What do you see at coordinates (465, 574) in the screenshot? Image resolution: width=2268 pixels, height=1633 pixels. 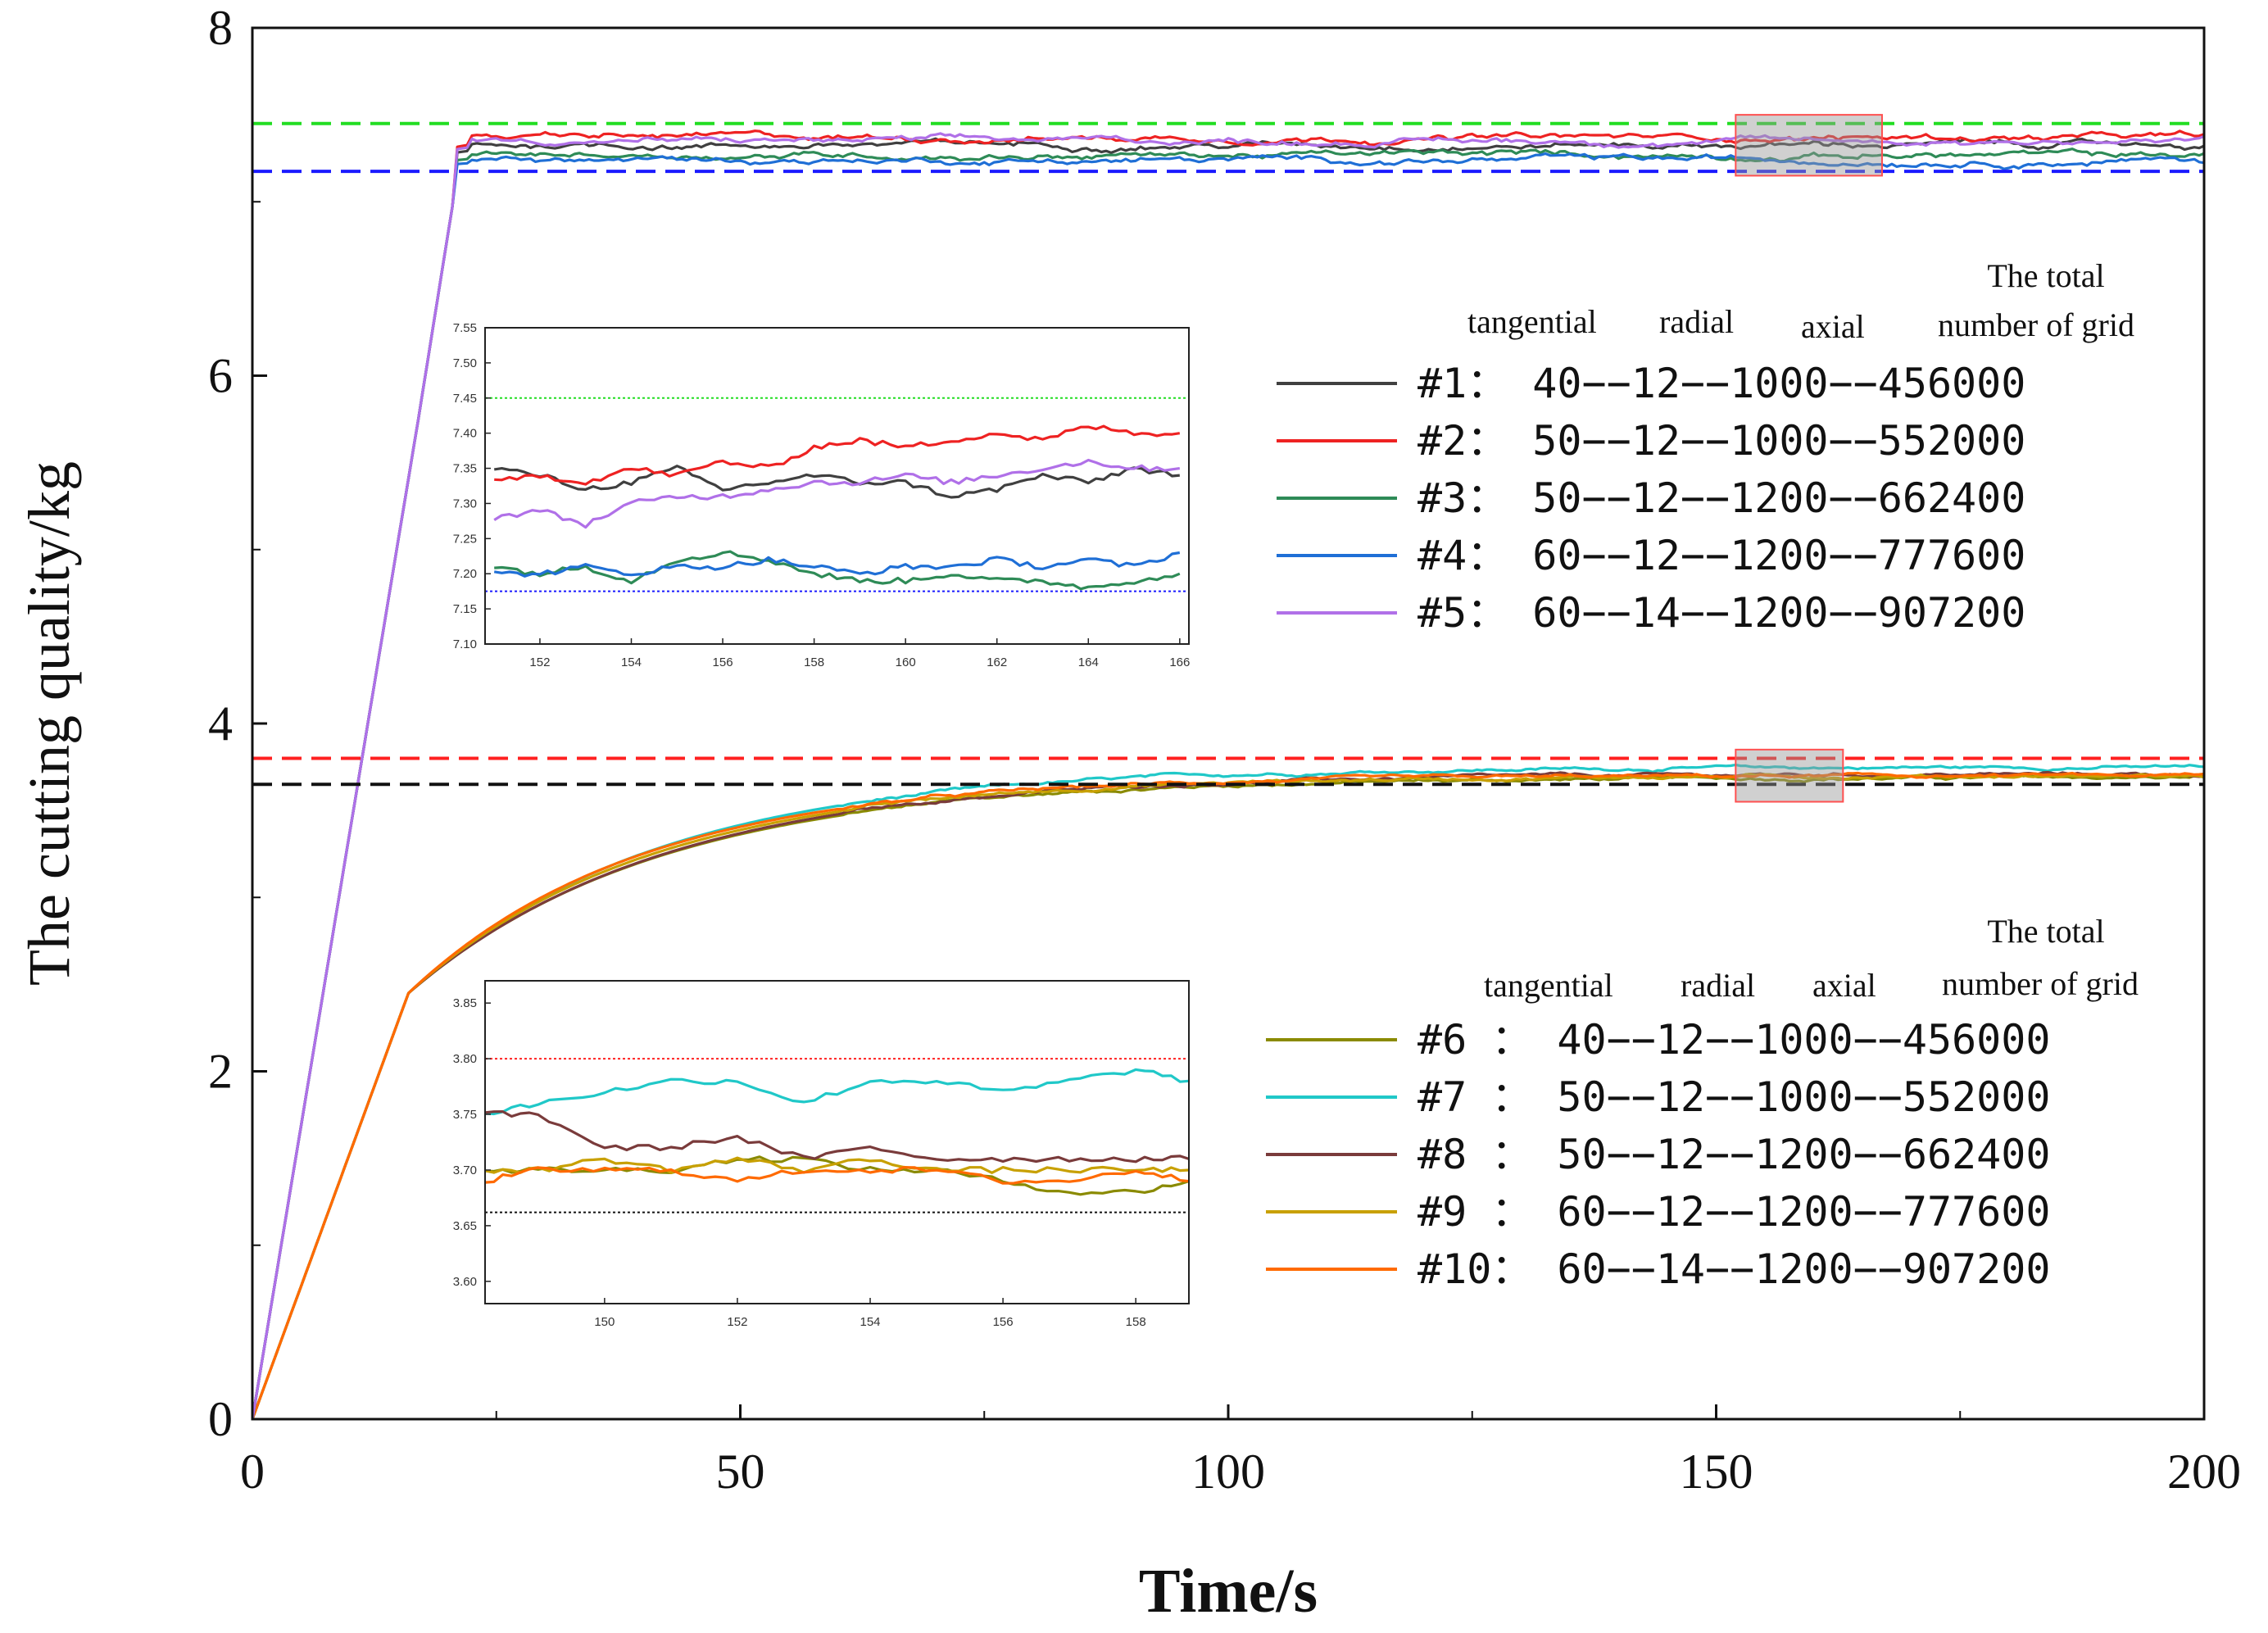 I see `inset-y-tick-label: 7.20` at bounding box center [465, 574].